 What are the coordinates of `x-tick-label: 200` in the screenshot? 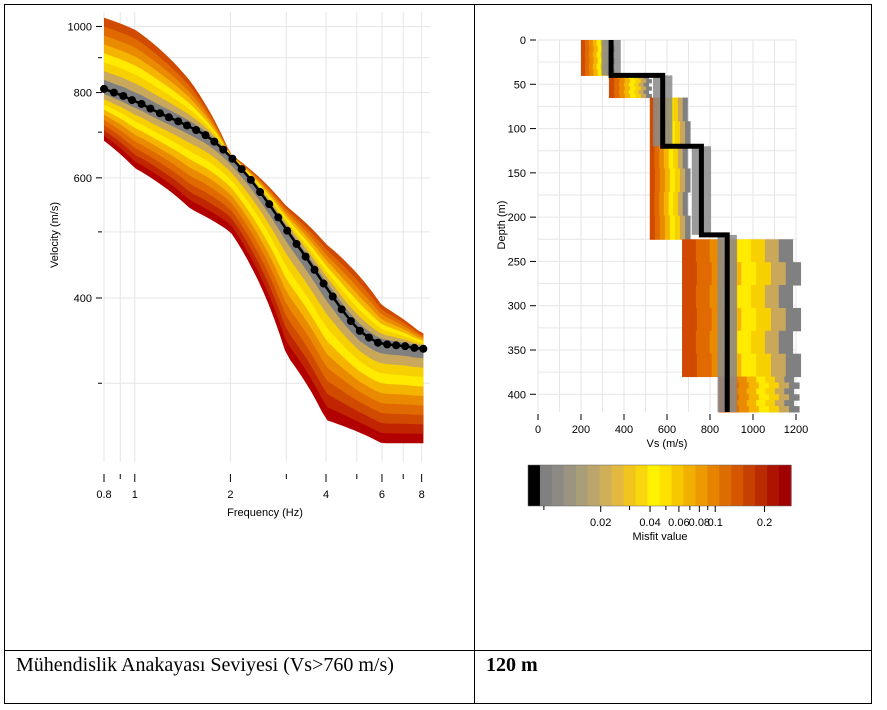 It's located at (581, 430).